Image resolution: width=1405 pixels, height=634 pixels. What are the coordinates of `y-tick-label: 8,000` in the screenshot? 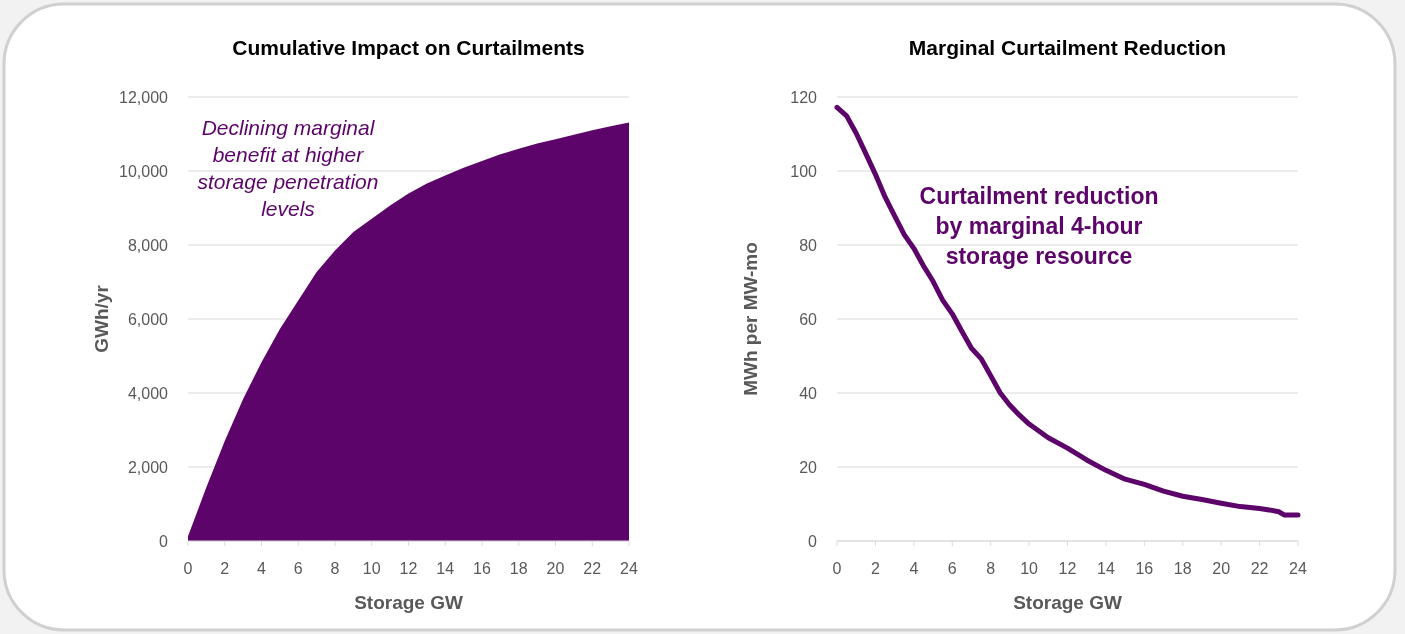 It's located at (148, 245).